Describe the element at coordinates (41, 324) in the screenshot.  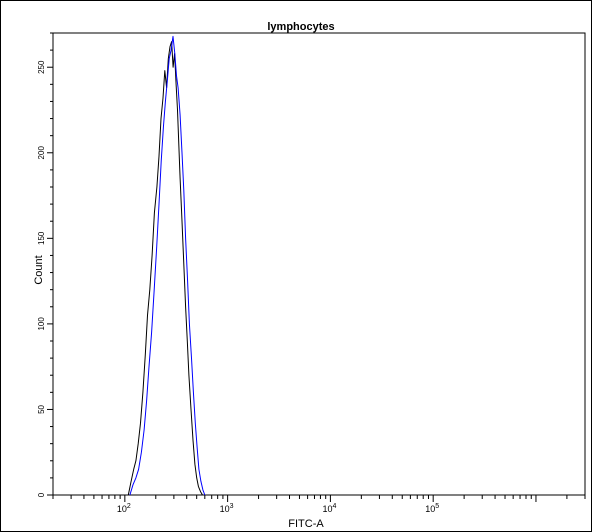
I see `y-tick-label: 100` at that location.